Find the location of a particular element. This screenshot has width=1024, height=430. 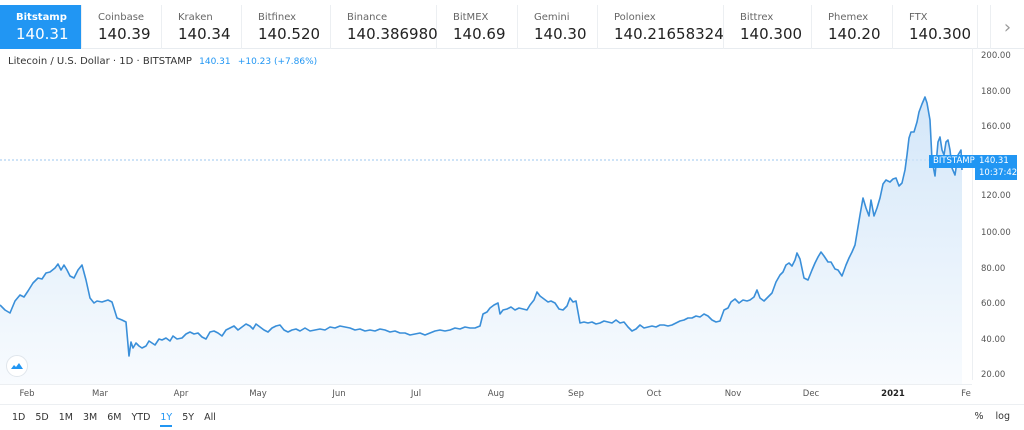

tab-bitmex: BitMEX 140.69 is located at coordinates (477, 27).